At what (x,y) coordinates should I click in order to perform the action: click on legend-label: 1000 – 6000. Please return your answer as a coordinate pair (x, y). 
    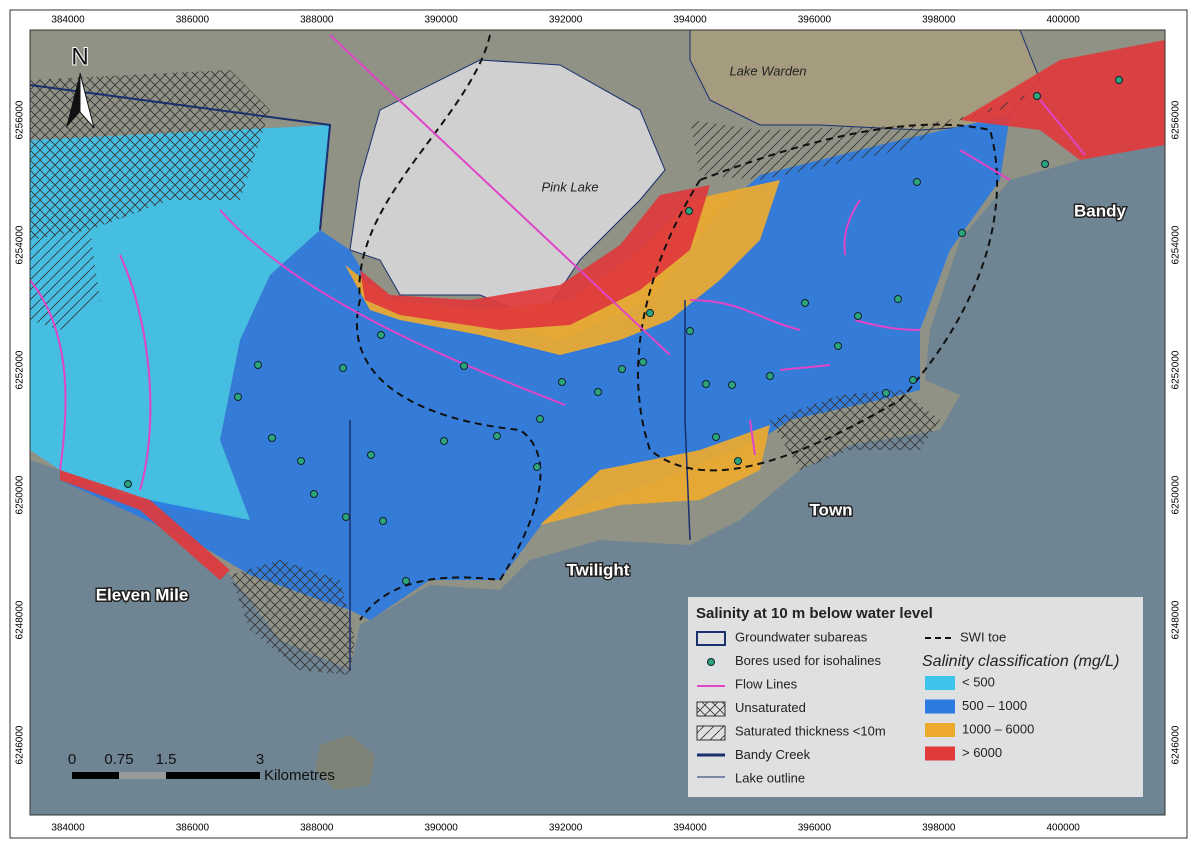
    Looking at the image, I should click on (998, 728).